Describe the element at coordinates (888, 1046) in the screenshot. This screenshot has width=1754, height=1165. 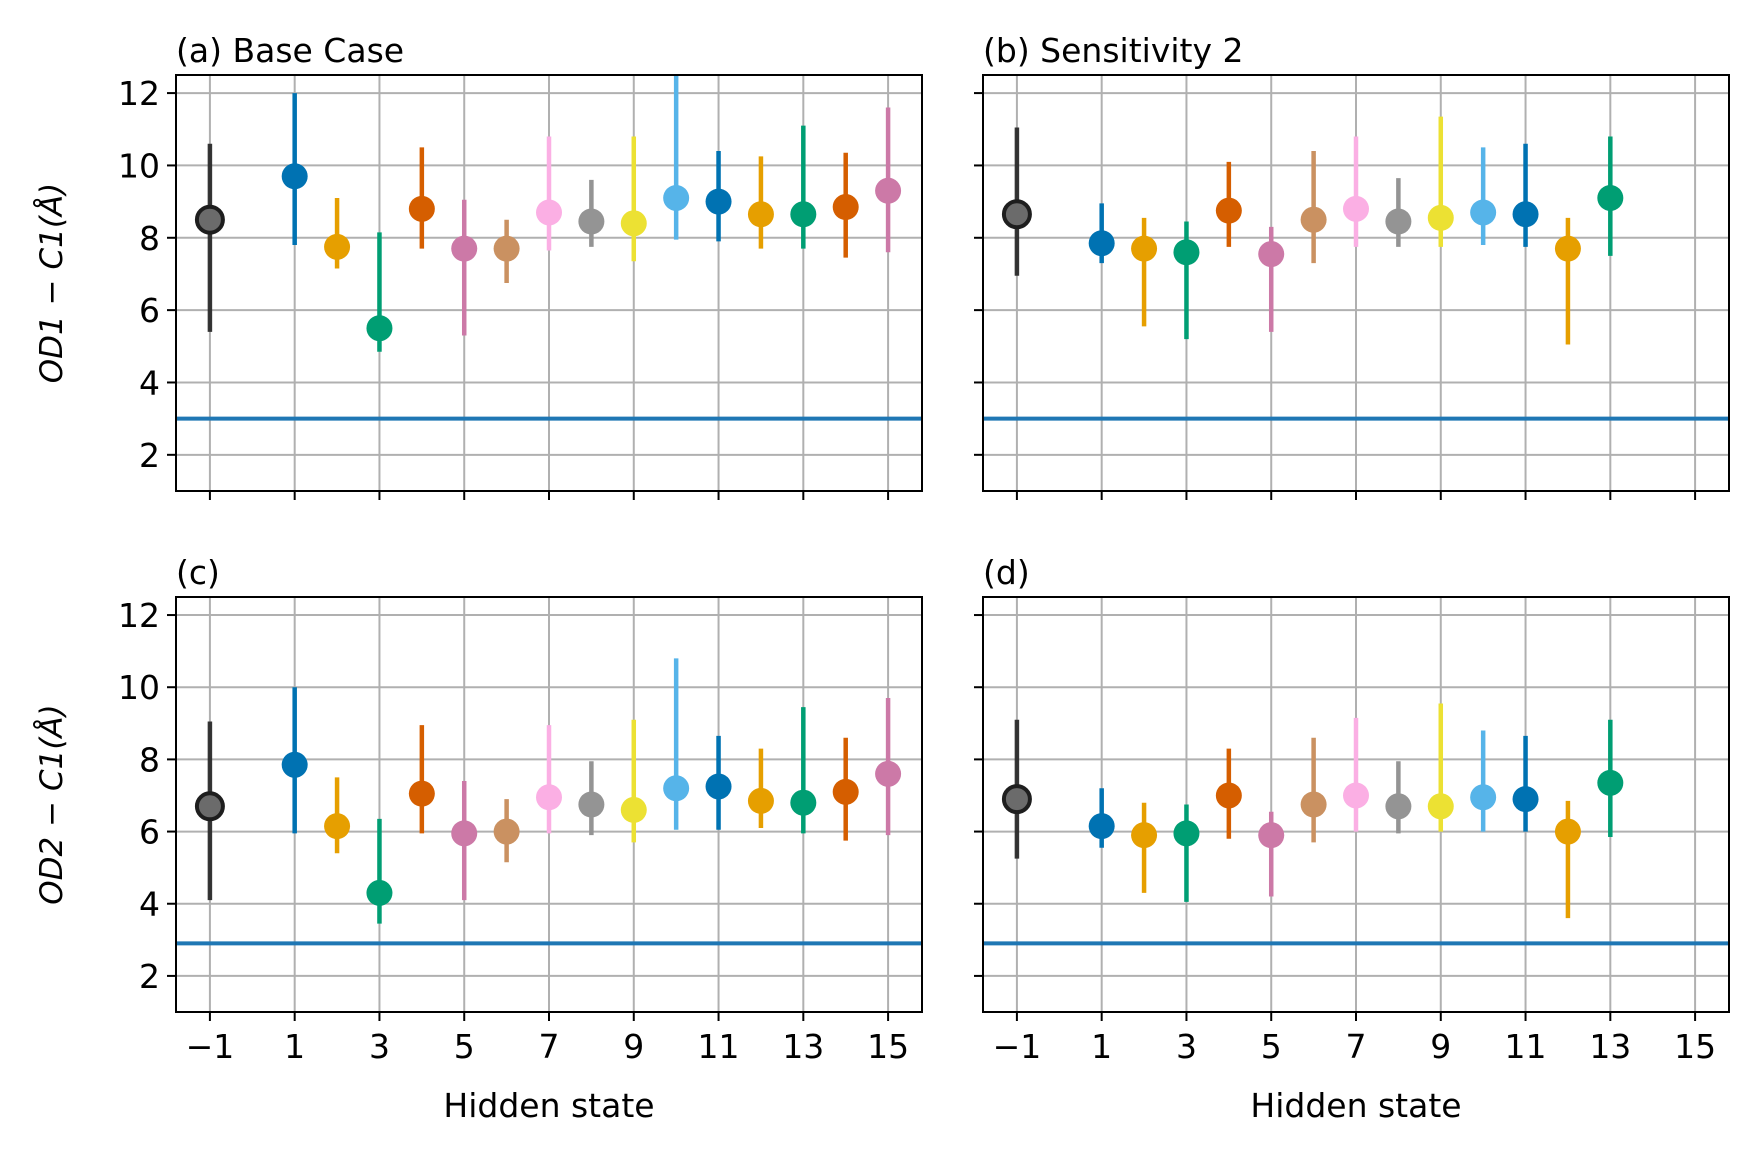
I see `x-tick-label: 15` at that location.